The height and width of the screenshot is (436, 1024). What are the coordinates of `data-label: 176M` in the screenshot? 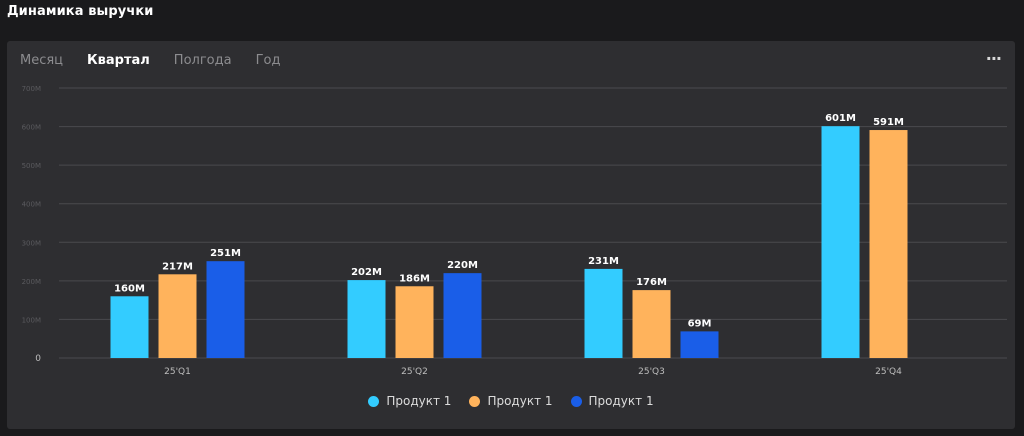 It's located at (651, 282).